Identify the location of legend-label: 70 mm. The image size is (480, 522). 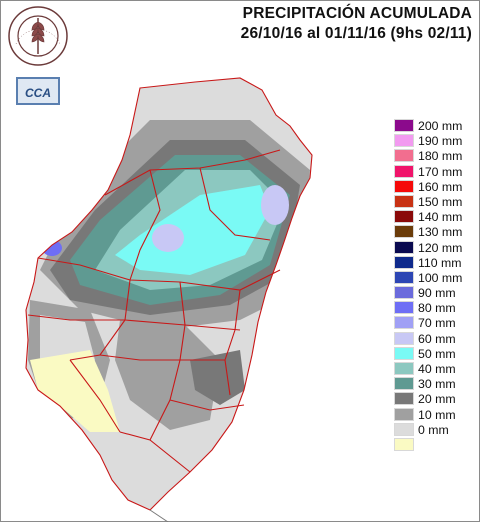
(437, 323).